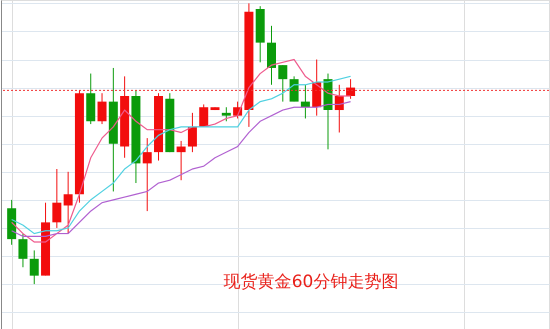  What do you see at coordinates (311, 282) in the screenshot?
I see `annotation: 现货黄金60分钟走势图` at bounding box center [311, 282].